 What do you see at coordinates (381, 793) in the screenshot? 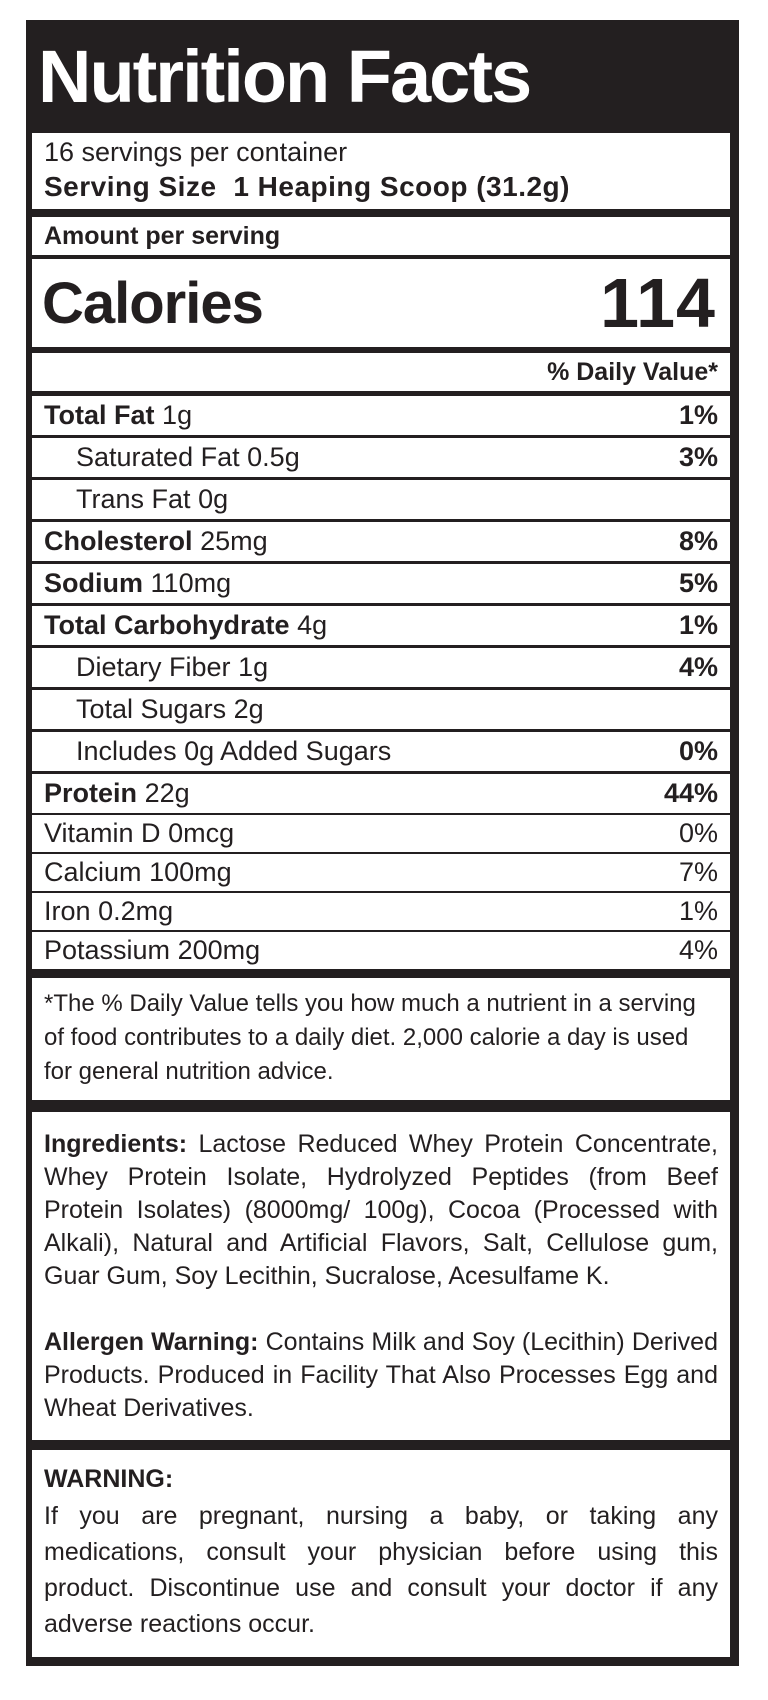
I see `nutrient-row: Protein 22g 44%` at bounding box center [381, 793].